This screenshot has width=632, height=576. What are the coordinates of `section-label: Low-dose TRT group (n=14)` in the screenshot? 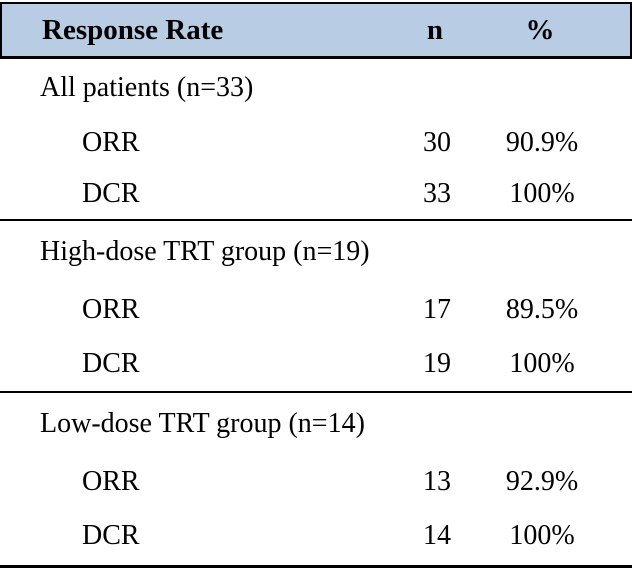 It's located at (202, 423).